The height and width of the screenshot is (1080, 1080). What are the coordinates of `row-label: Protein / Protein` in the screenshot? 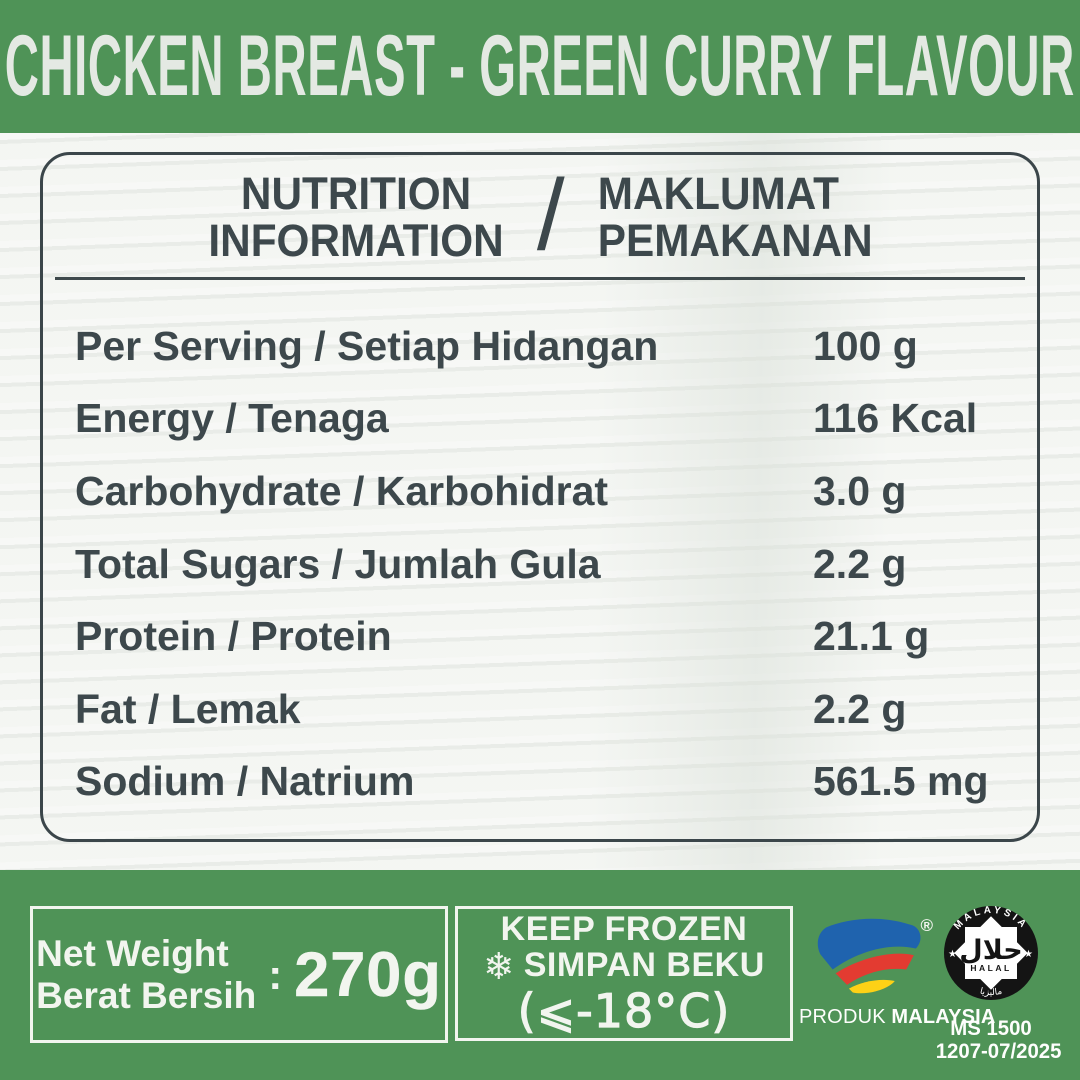 It's located at (233, 636).